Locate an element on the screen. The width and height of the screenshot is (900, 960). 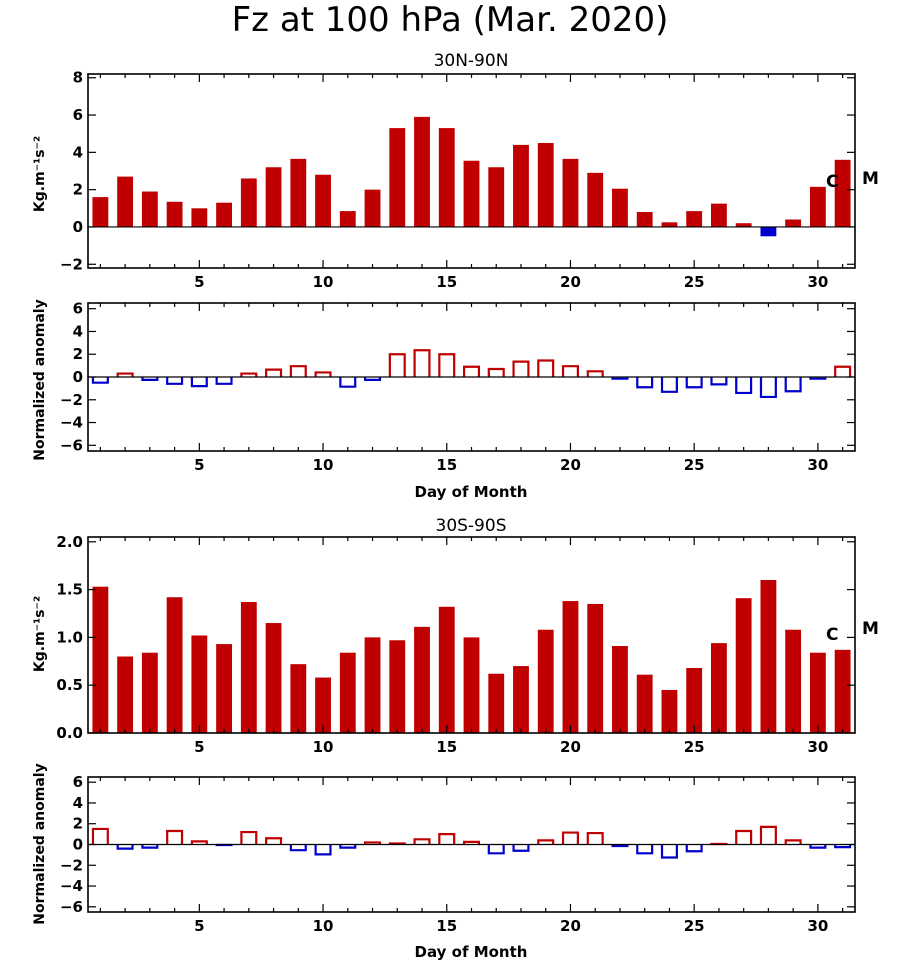
ylabel-nh-anom: Normalized anomaly is located at coordinates (40, 379).